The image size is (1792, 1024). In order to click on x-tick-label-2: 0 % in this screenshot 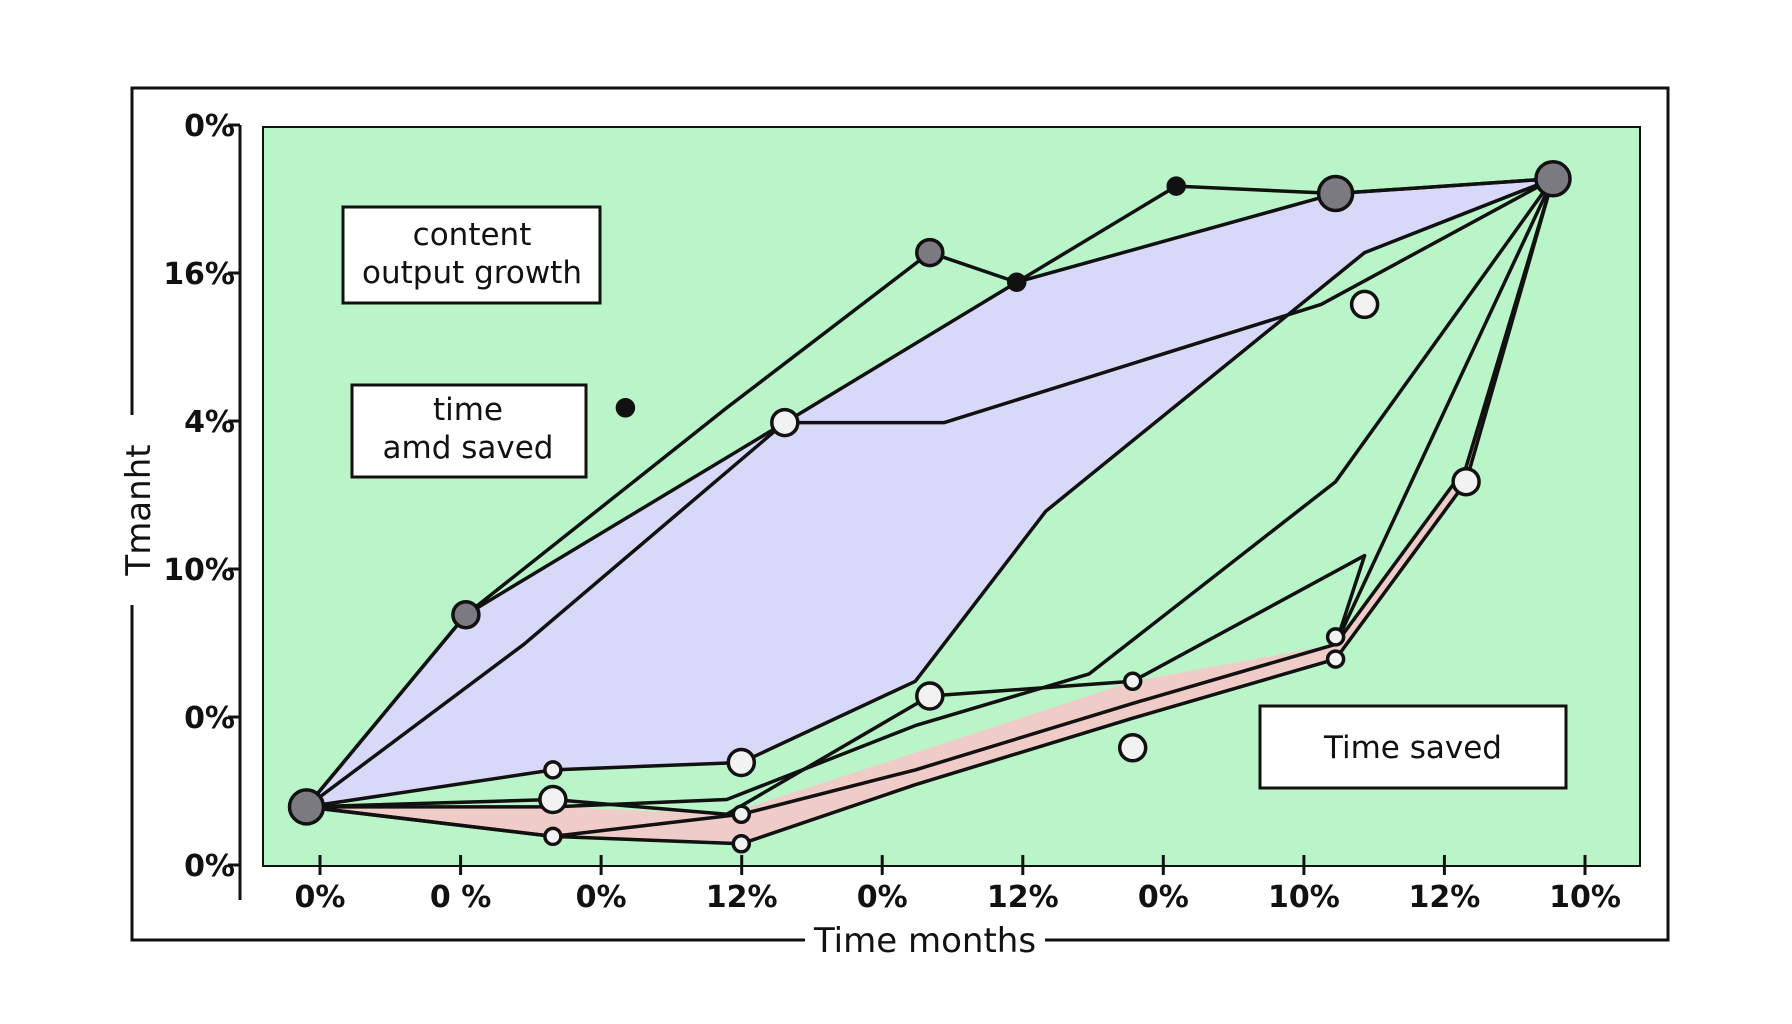, I will do `click(460, 897)`.